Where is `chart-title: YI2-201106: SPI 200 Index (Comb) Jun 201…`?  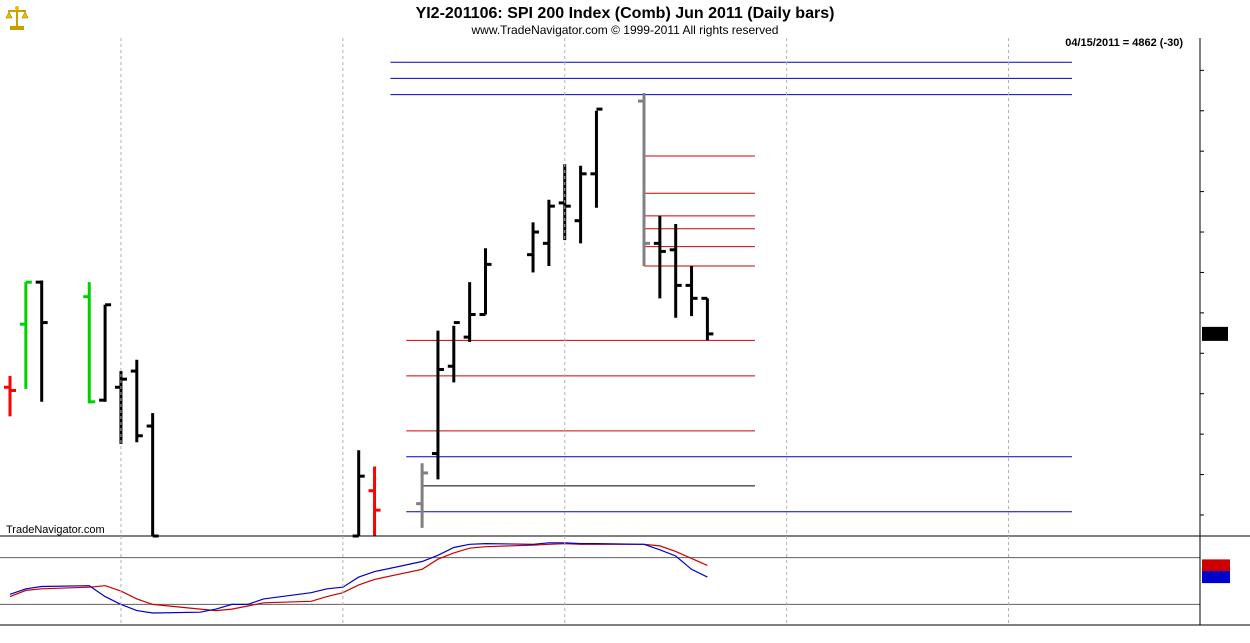 chart-title: YI2-201106: SPI 200 Index (Comb) Jun 201… is located at coordinates (625, 13).